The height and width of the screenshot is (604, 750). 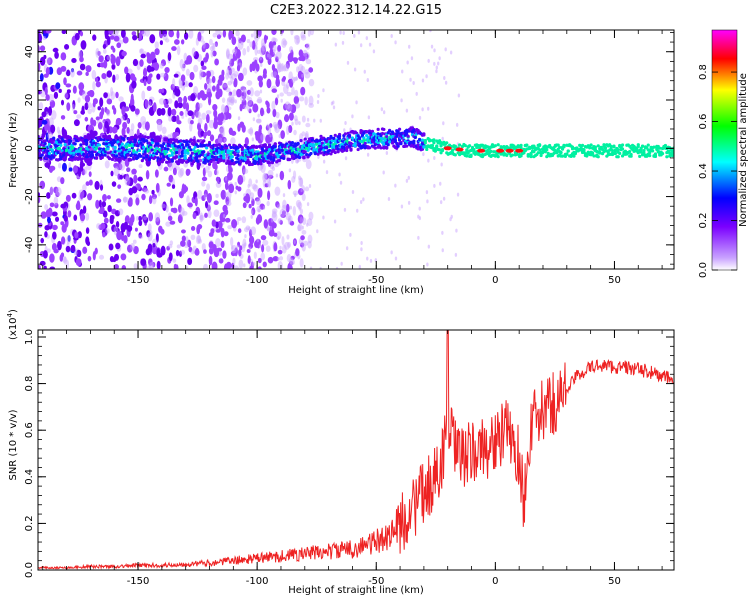 What do you see at coordinates (29, 384) in the screenshot?
I see `y-tick-label: 0.8` at bounding box center [29, 384].